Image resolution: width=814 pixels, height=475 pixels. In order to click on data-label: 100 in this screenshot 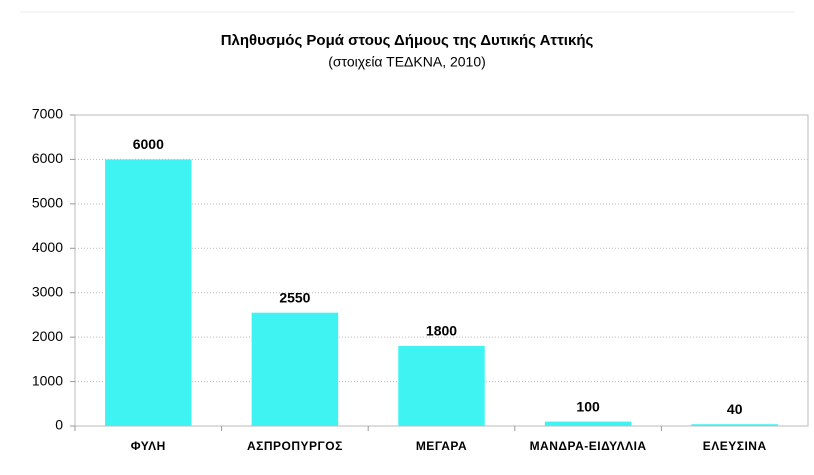, I will do `click(588, 406)`.